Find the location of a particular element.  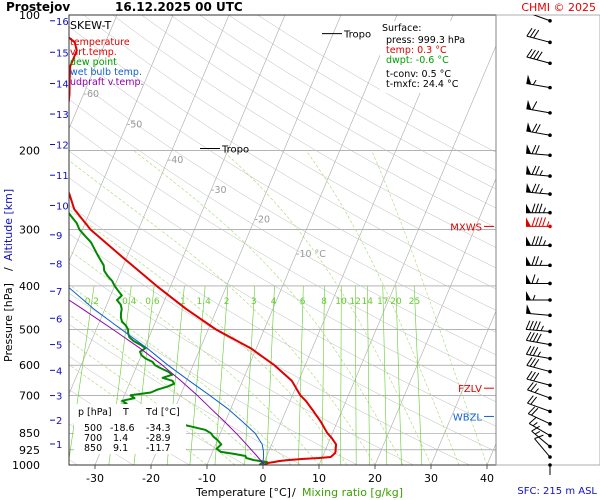

mixing-label-0: 0.2 is located at coordinates (92, 302).